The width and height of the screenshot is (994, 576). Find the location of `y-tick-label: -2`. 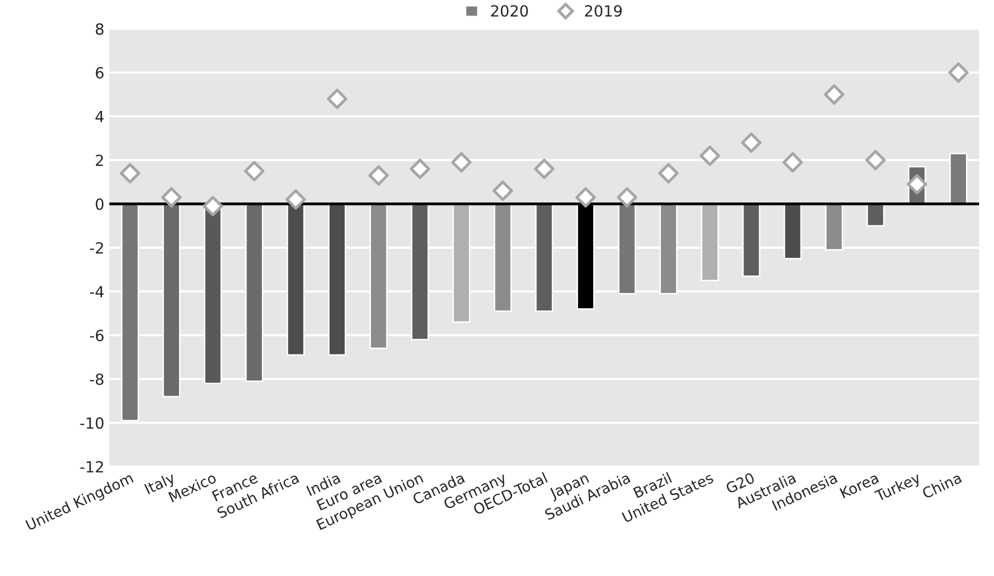

y-tick-label: -2 is located at coordinates (96, 248).